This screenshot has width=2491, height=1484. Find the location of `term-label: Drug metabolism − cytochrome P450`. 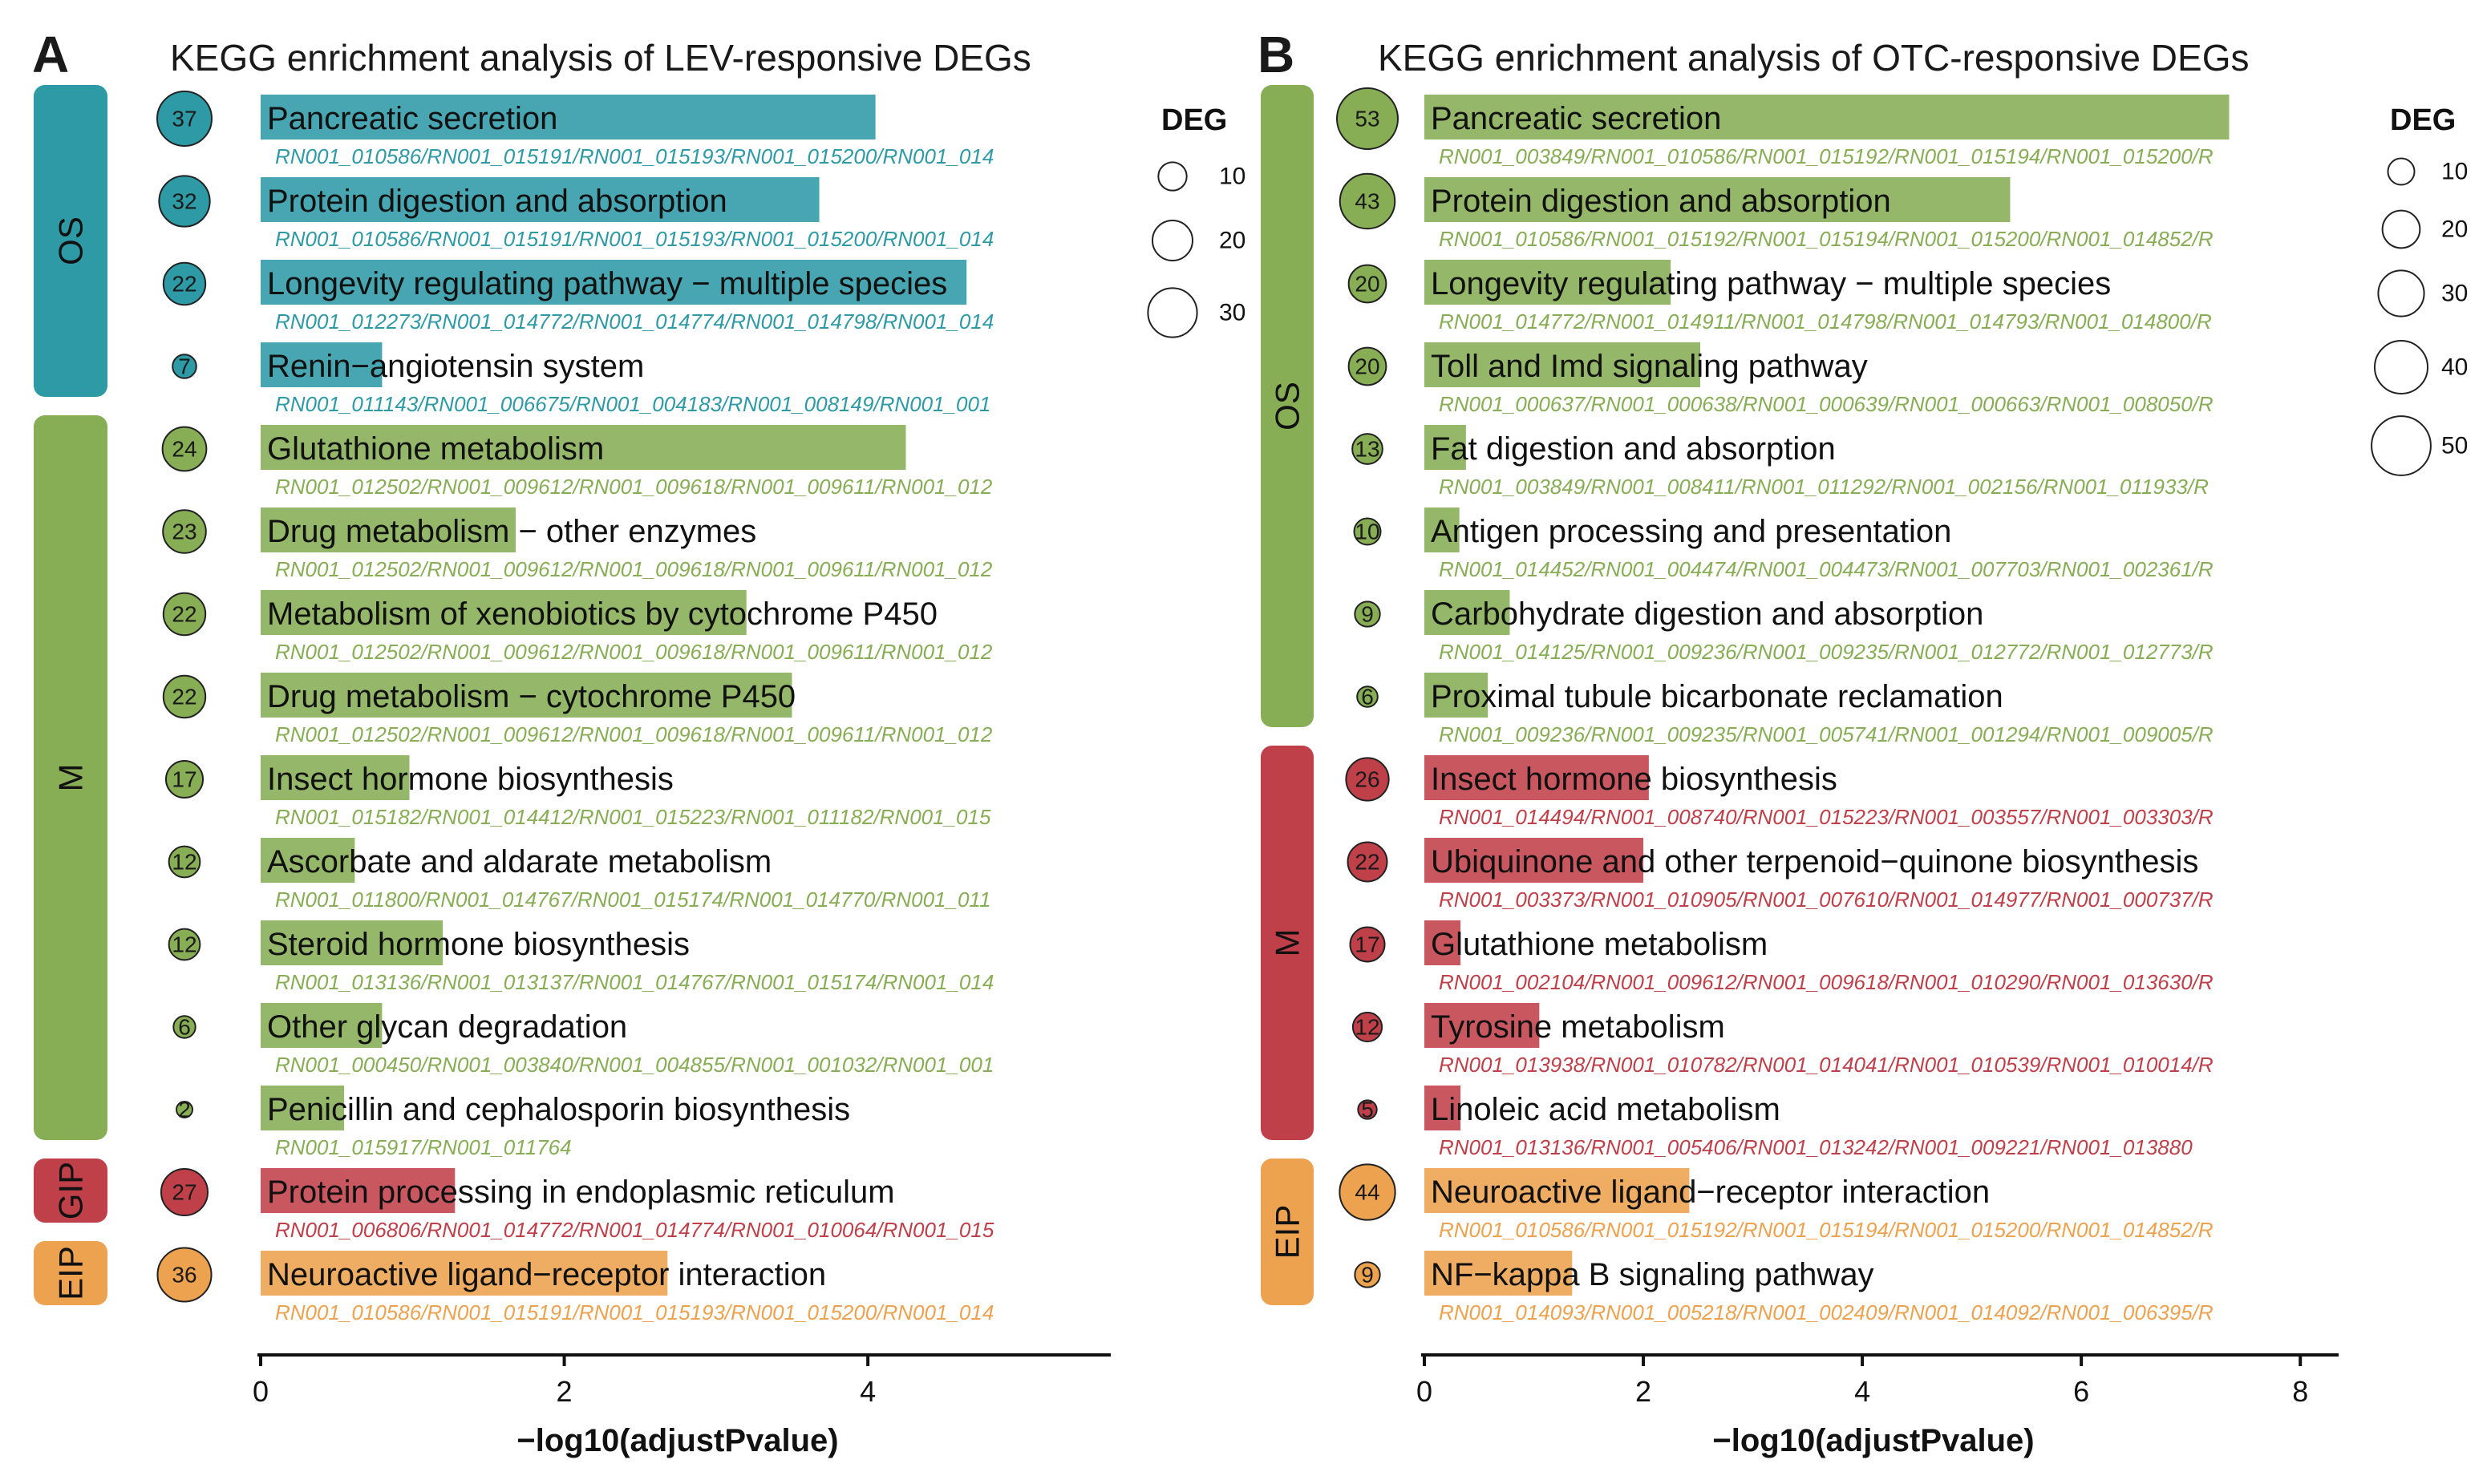

term-label: Drug metabolism − cytochrome P450 is located at coordinates (531, 697).